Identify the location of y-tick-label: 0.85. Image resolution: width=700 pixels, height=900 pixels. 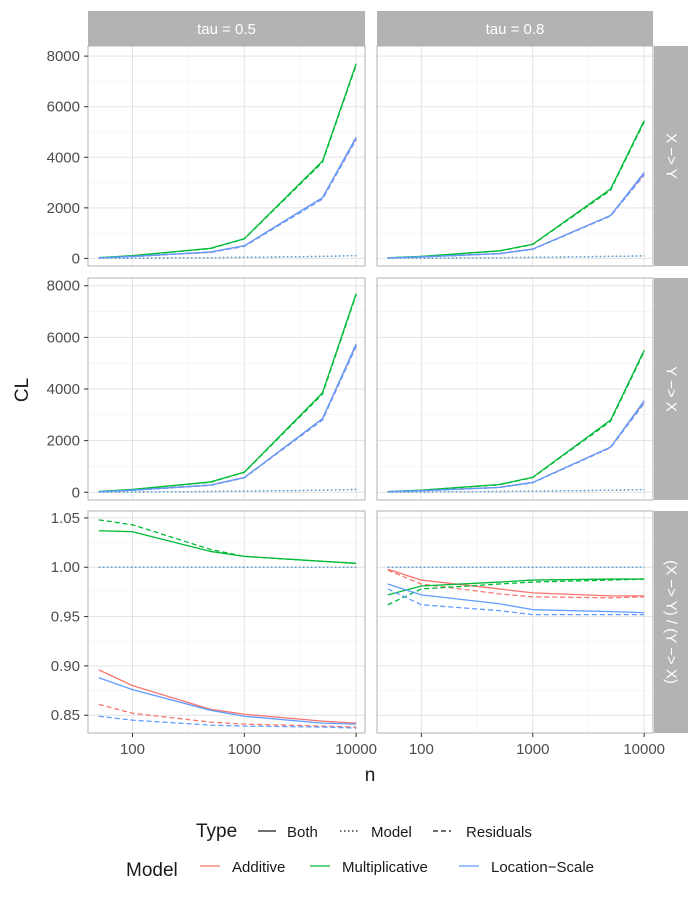
(65, 715).